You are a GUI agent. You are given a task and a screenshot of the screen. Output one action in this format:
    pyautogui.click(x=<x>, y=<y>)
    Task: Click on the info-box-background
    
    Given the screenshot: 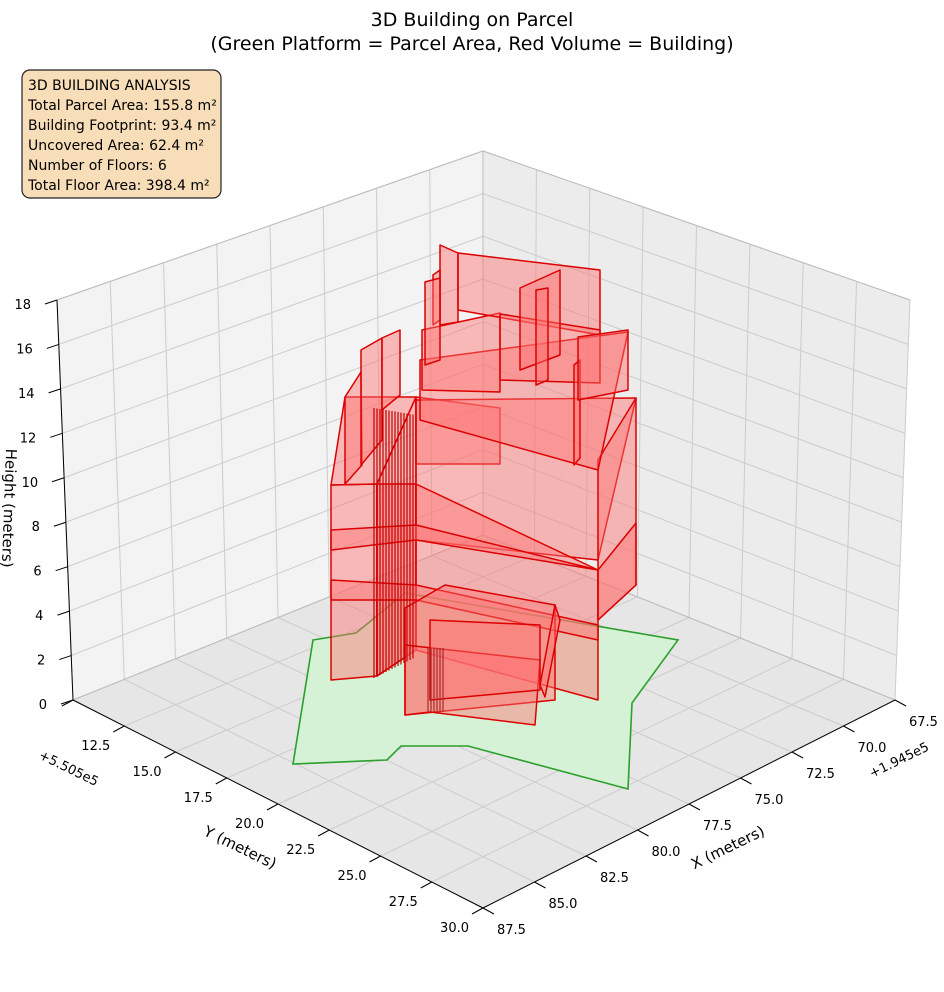 What is the action you would take?
    pyautogui.click(x=121, y=134)
    